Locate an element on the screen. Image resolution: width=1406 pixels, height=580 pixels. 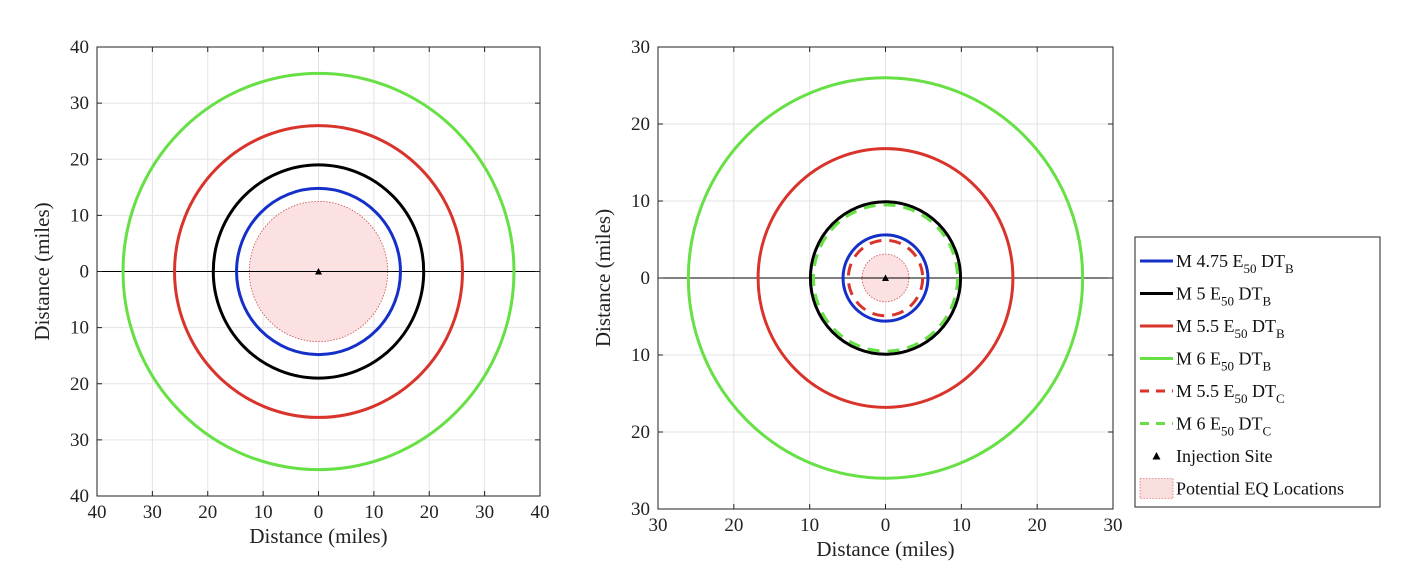
legend-entry-label: M 6 E50 DTB is located at coordinates (1224, 361).